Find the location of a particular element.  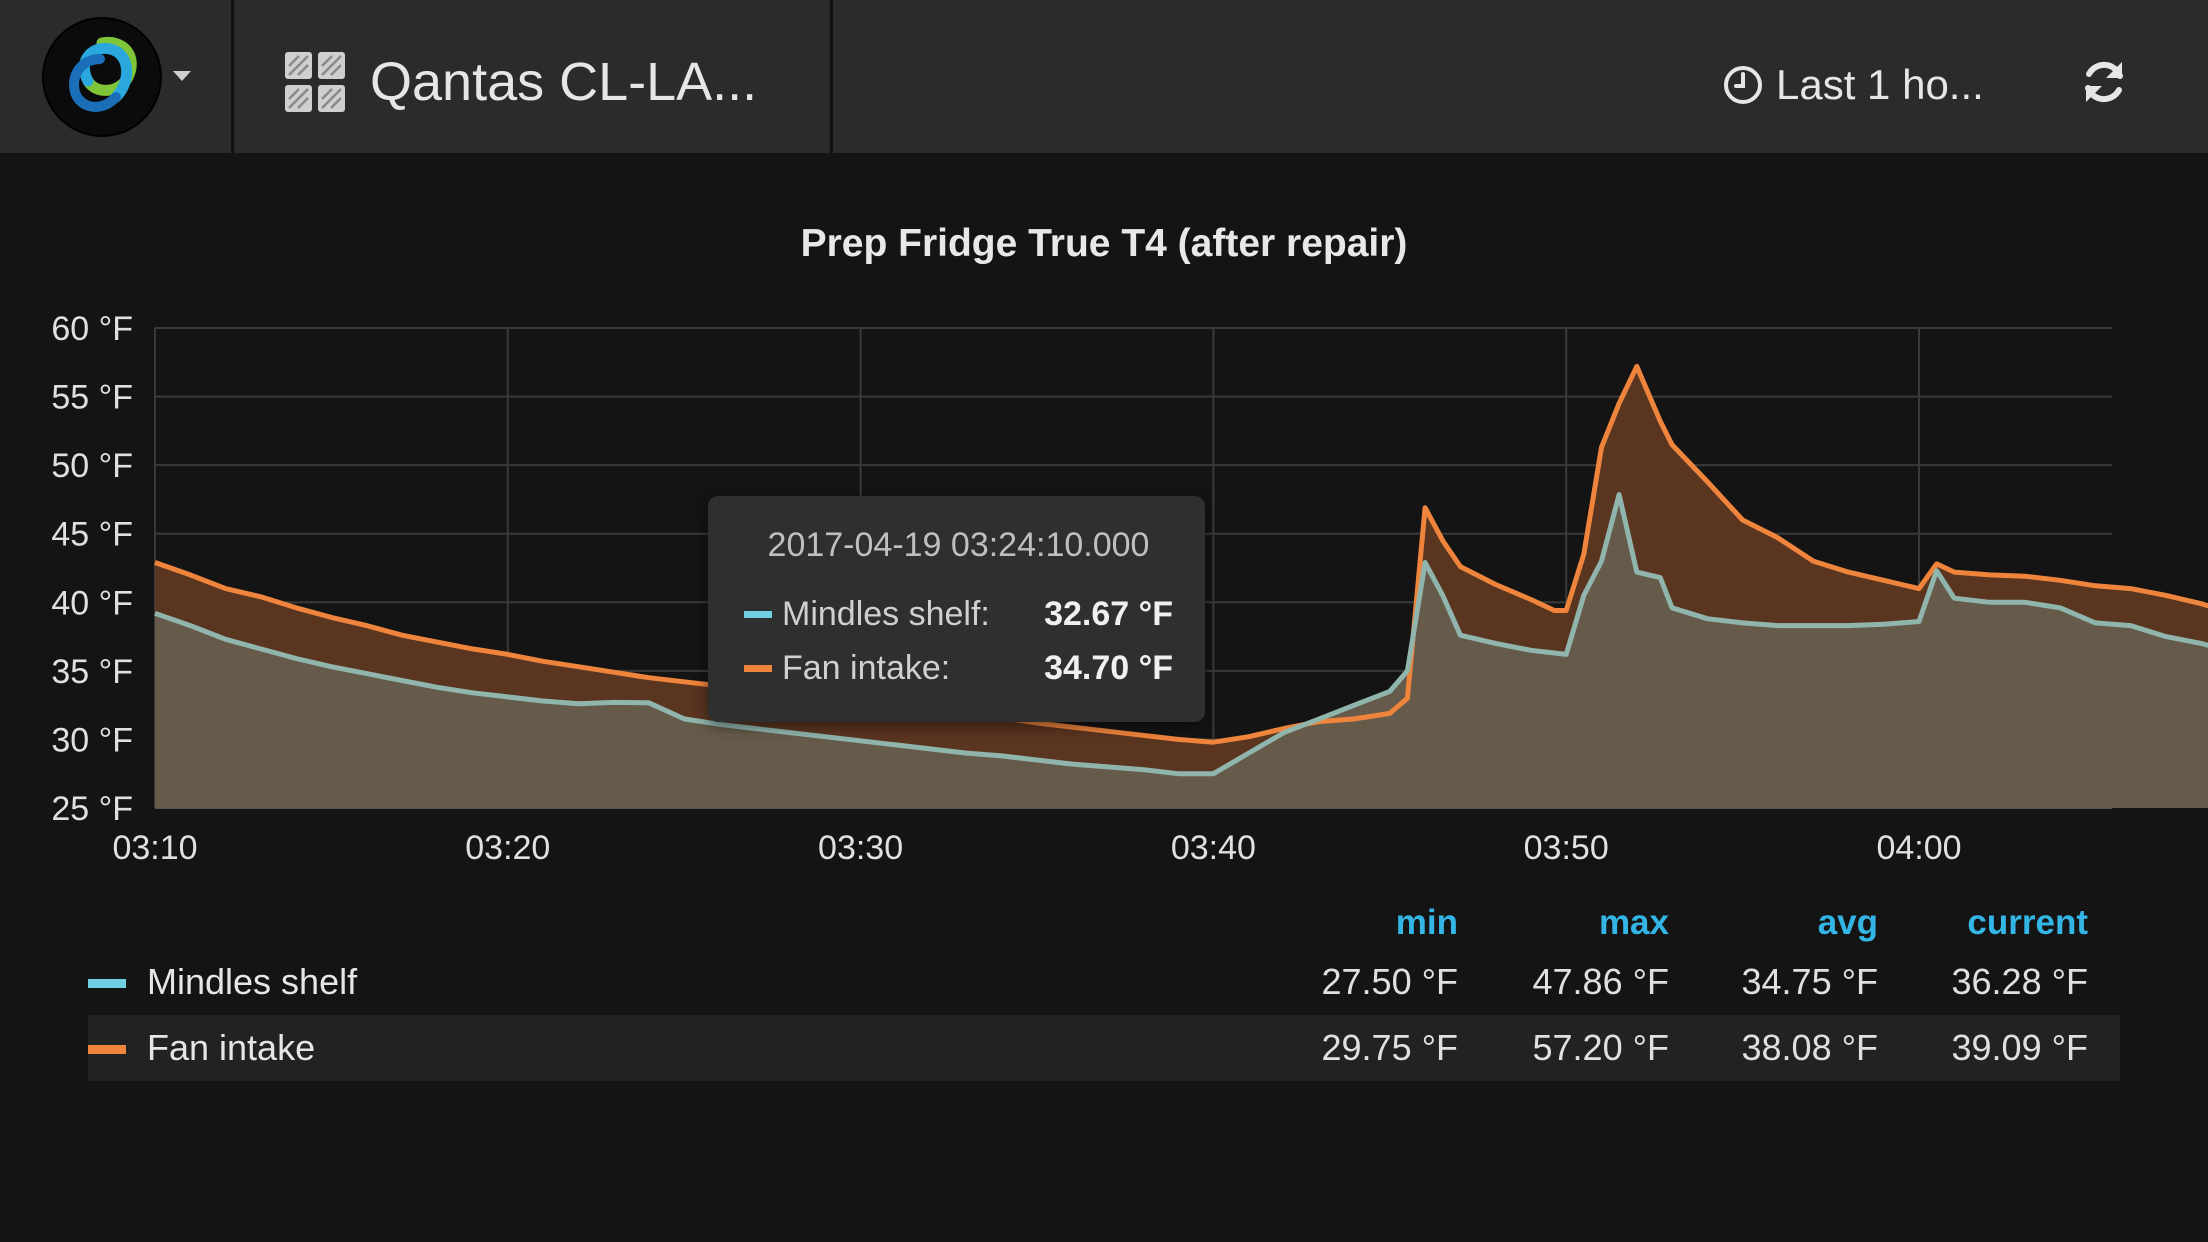

tooltip-series-value: 32.67 °F is located at coordinates (1108, 613).